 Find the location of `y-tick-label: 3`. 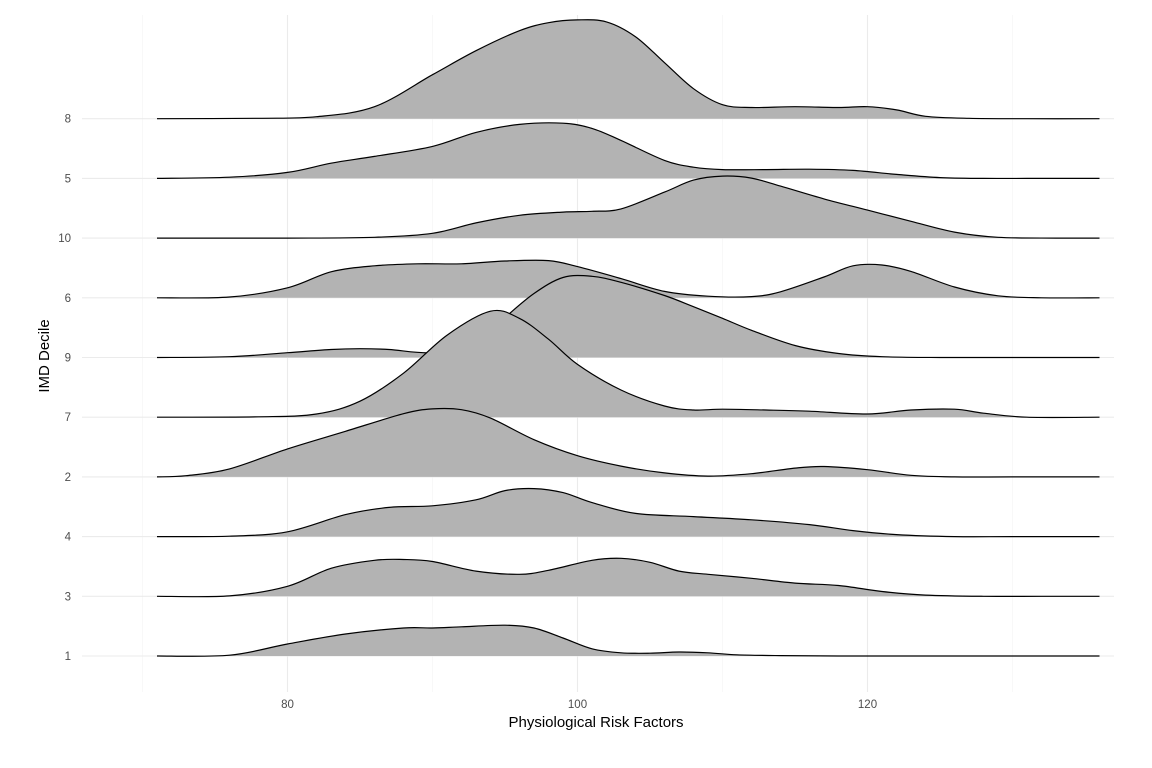

y-tick-label: 3 is located at coordinates (68, 597).